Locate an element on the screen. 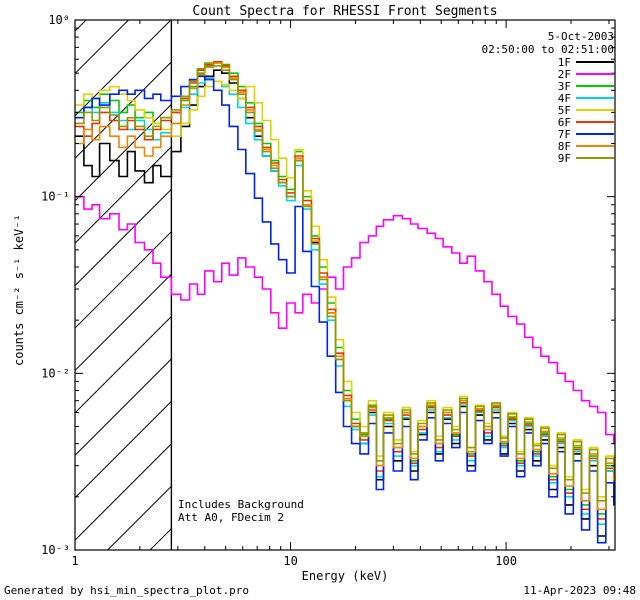 The height and width of the screenshot is (600, 640). legend-row-4F: 4F is located at coordinates (548, 98).